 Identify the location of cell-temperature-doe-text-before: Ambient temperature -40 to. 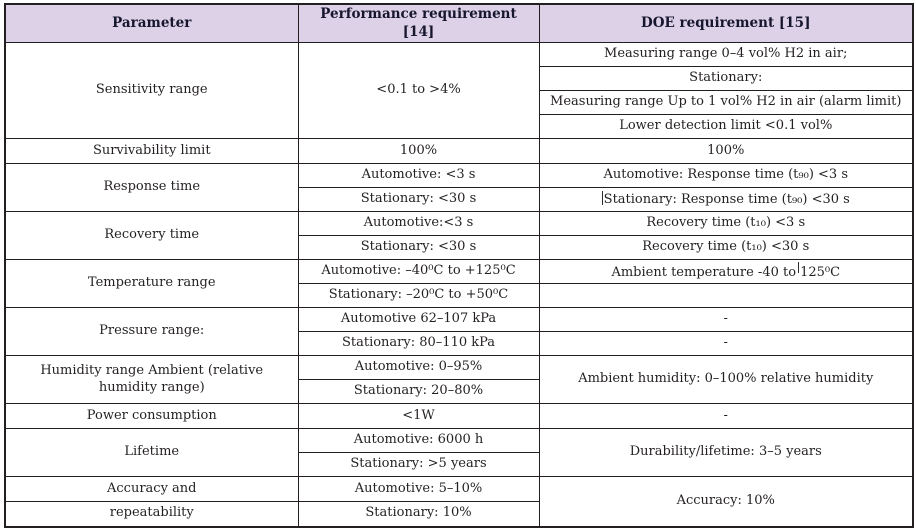
(704, 272).